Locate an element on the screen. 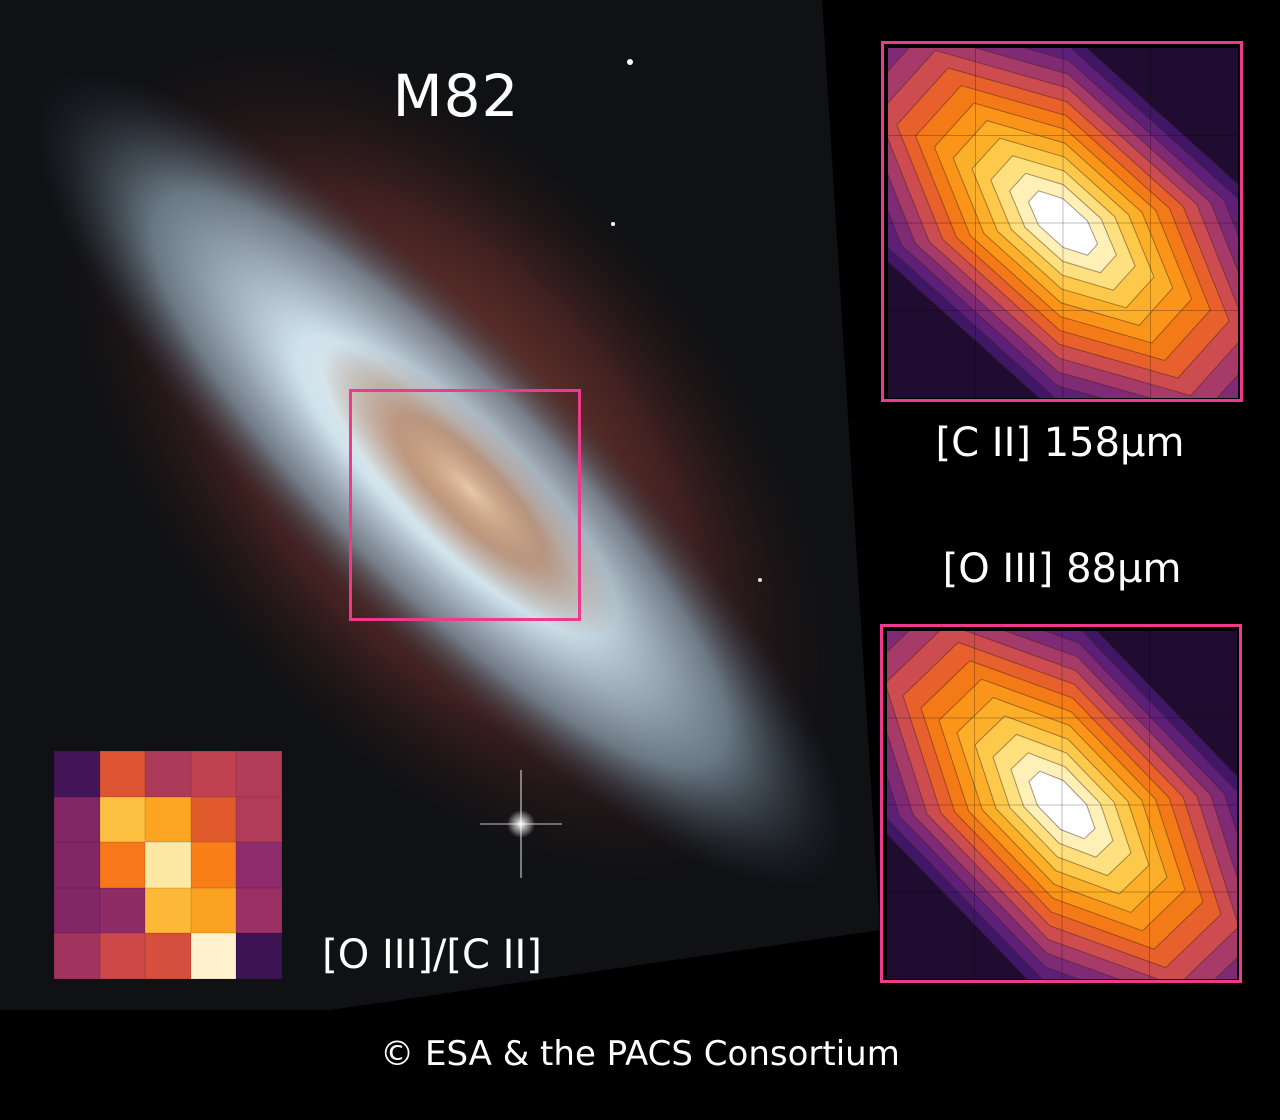  cii-label: [C II] 158μm is located at coordinates (1060, 443).